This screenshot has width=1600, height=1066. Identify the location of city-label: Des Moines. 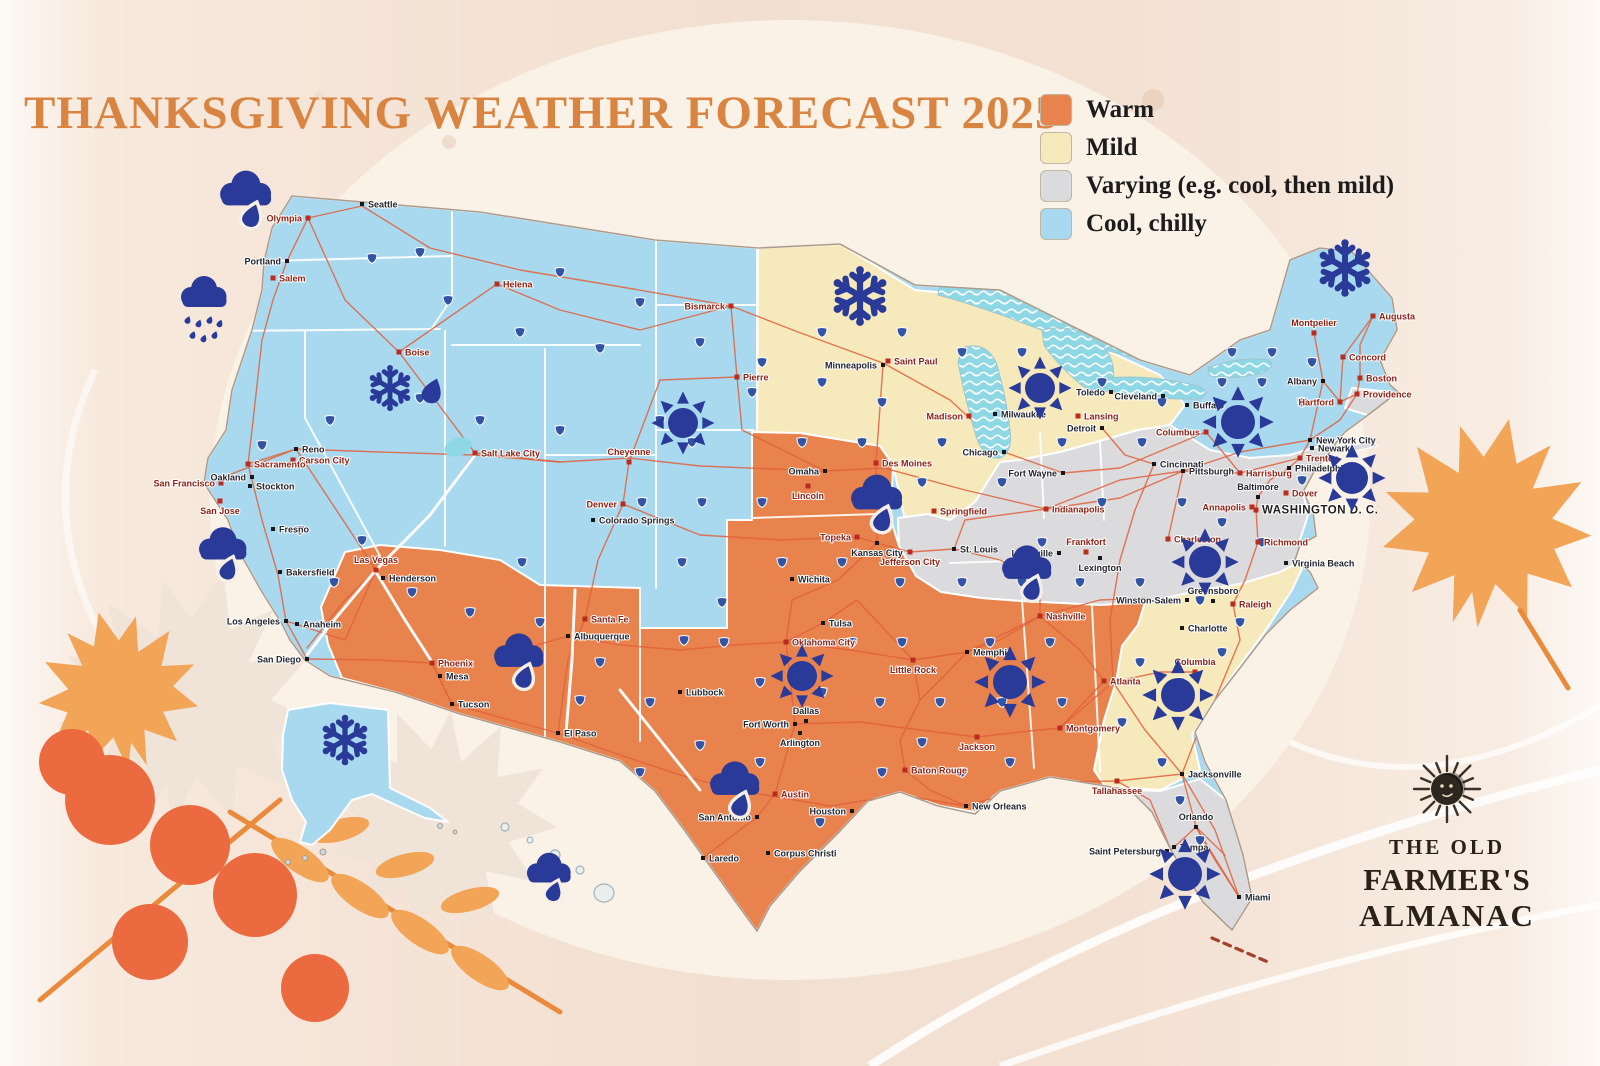
(907, 464).